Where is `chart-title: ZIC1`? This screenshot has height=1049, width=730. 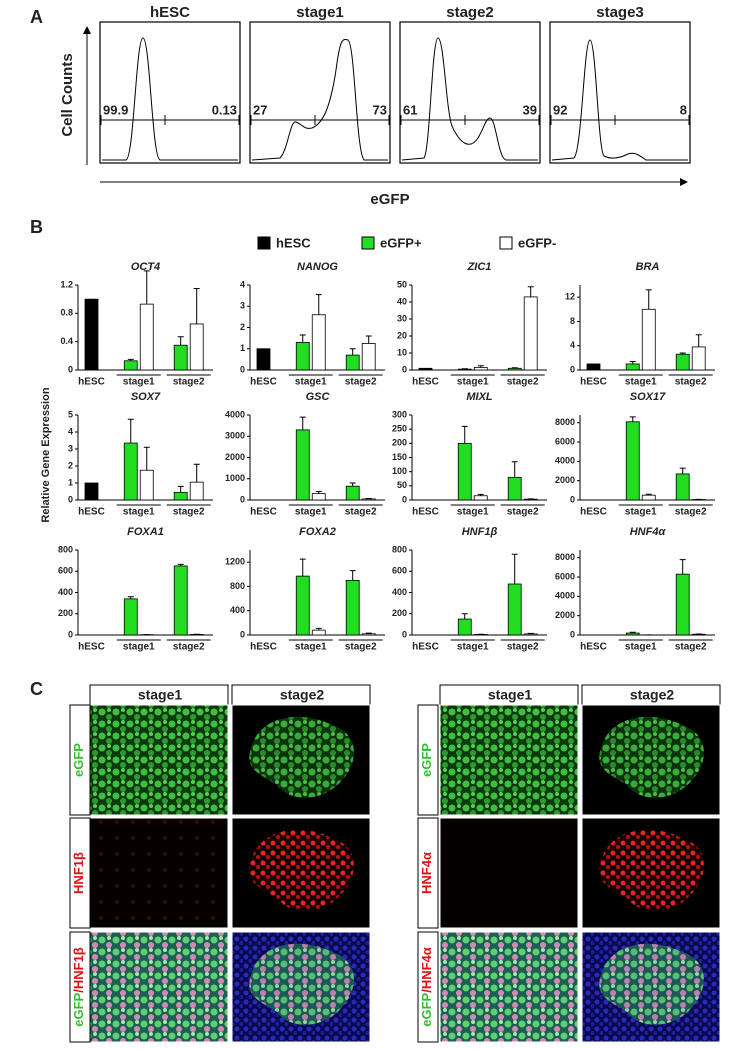 chart-title: ZIC1 is located at coordinates (479, 267).